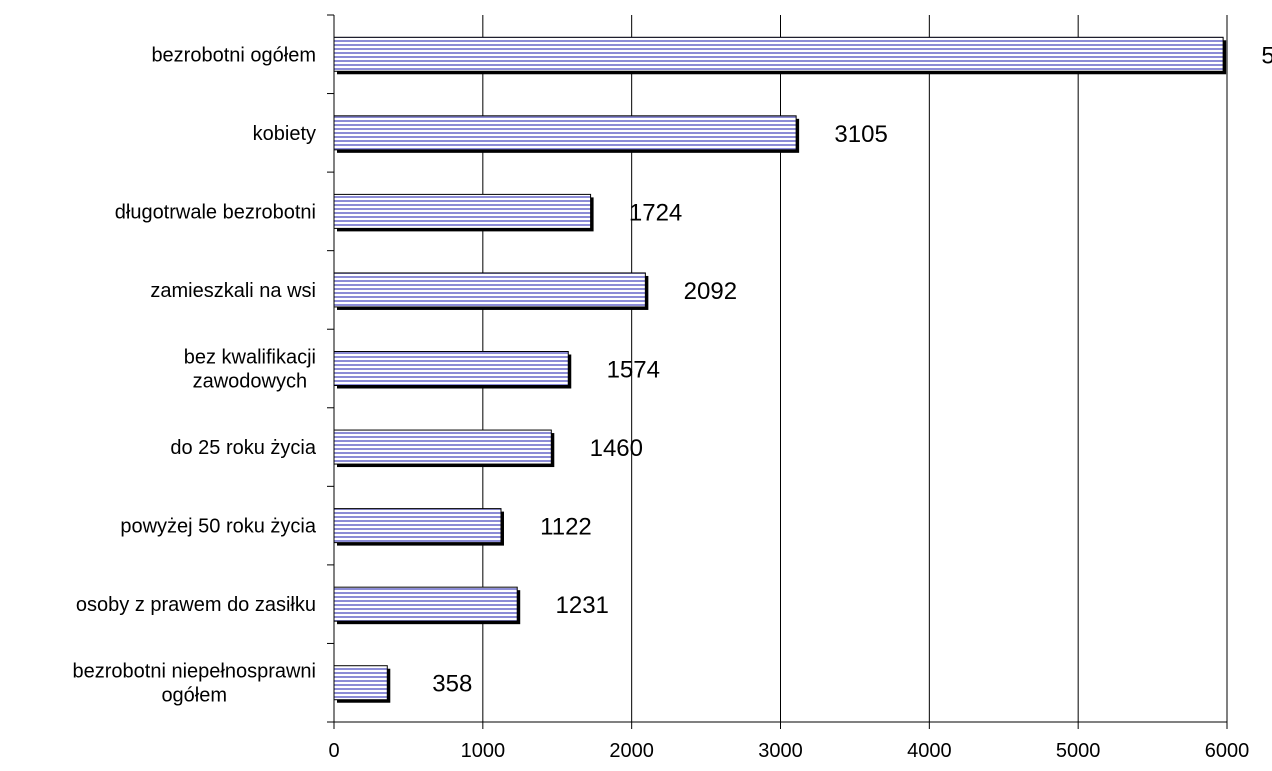  Describe the element at coordinates (194, 696) in the screenshot. I see `category-label: ogółem` at that location.